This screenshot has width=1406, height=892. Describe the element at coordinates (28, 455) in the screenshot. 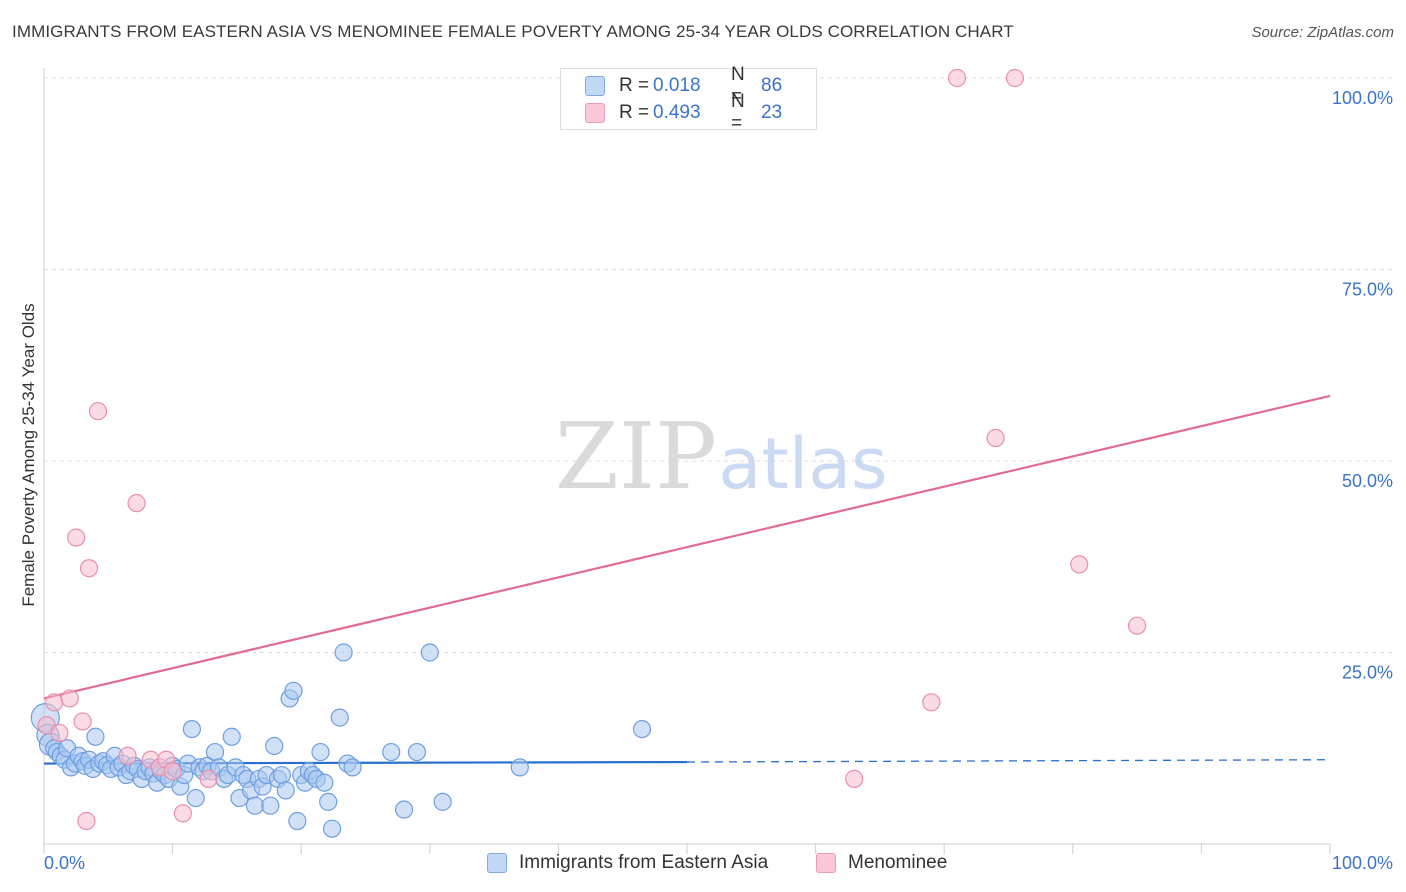

I see `y-axis-title: Female Poverty Among 25-34 Year Olds` at that location.